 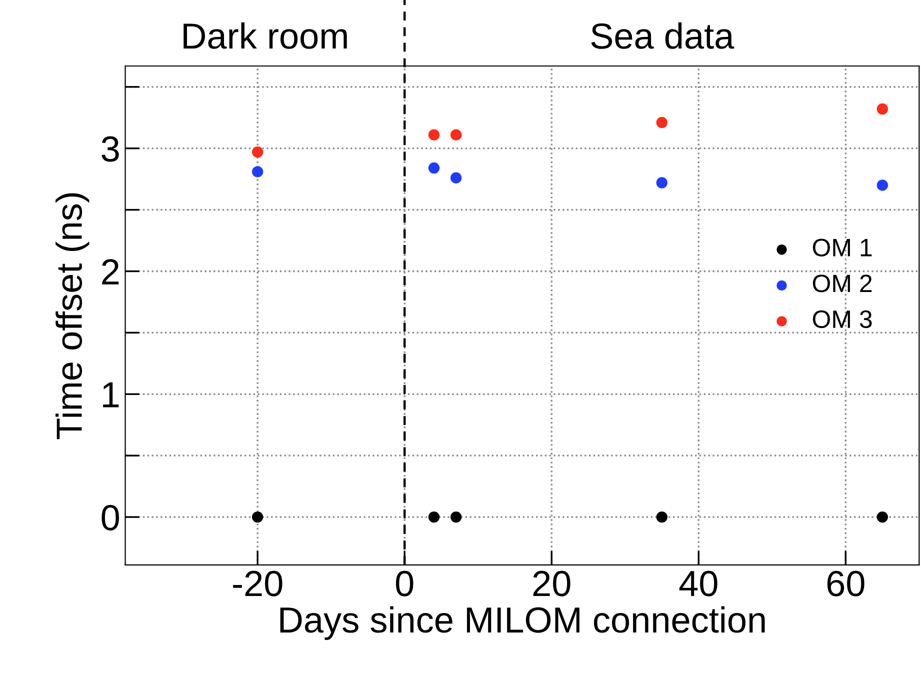 What do you see at coordinates (257, 583) in the screenshot?
I see `x-tick-label: -20` at bounding box center [257, 583].